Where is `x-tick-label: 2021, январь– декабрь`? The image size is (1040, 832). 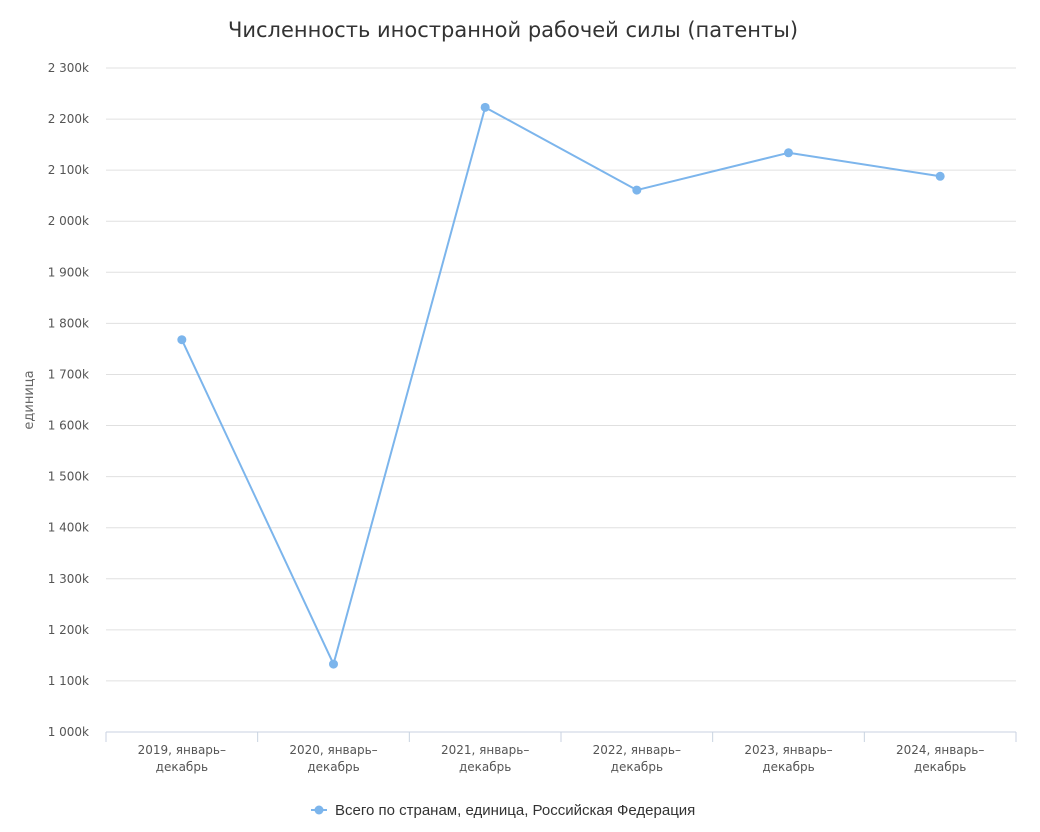
x-tick-label: 2021, январь– декабрь is located at coordinates (485, 758).